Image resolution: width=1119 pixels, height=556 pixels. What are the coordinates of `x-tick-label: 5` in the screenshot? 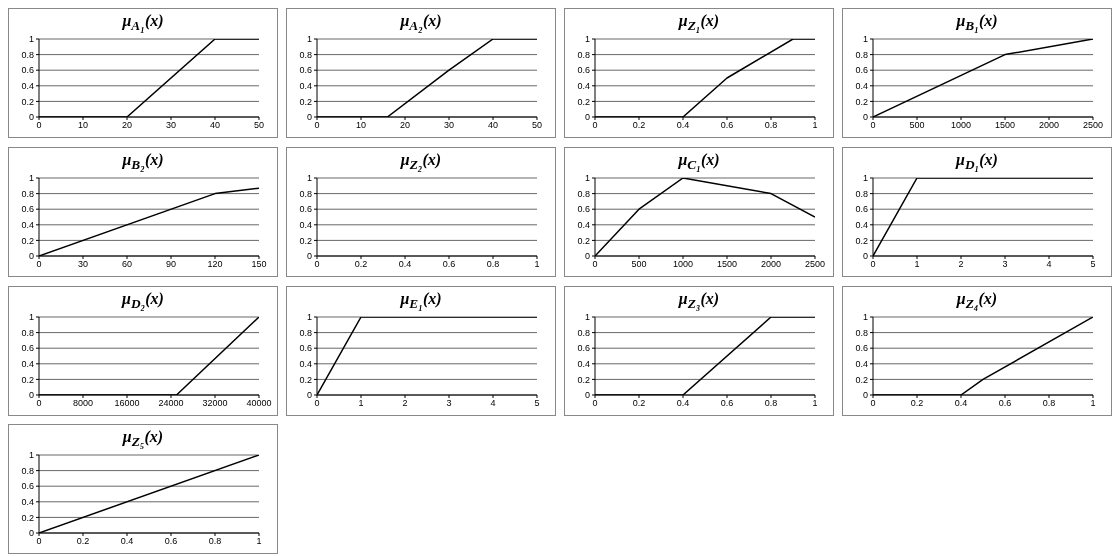 It's located at (1093, 264).